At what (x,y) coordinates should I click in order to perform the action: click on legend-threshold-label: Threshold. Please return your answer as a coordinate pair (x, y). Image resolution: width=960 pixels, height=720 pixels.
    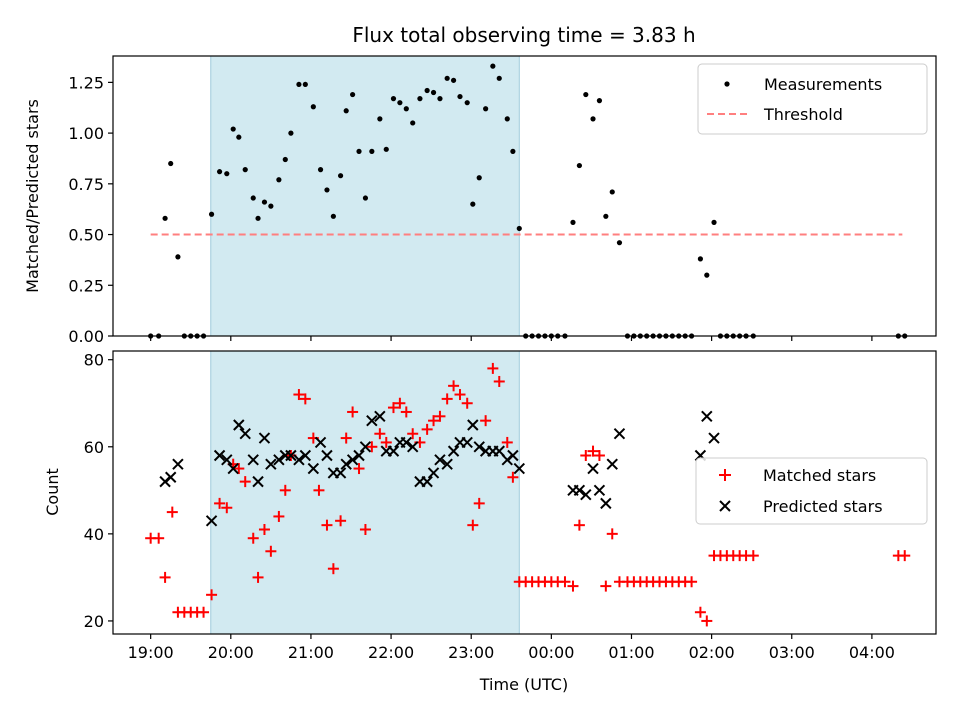
    Looking at the image, I should click on (803, 114).